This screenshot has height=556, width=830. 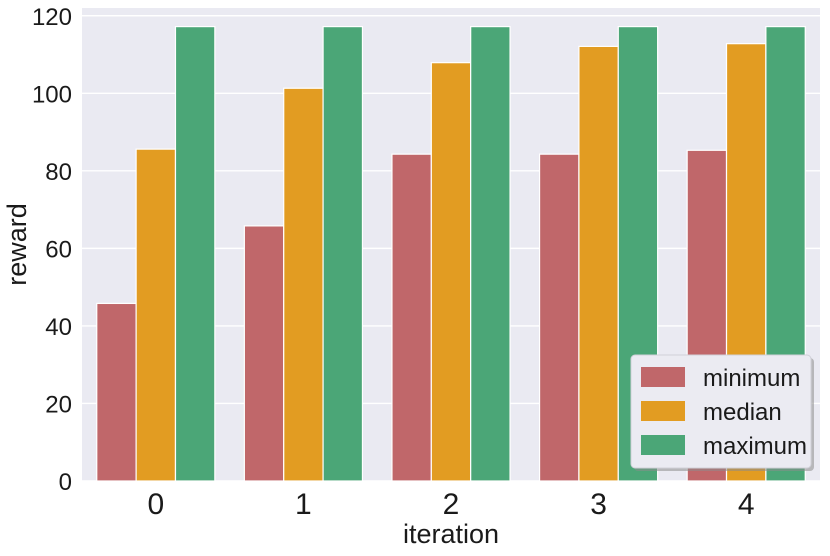 I want to click on x-tick-label: 4, so click(x=746, y=504).